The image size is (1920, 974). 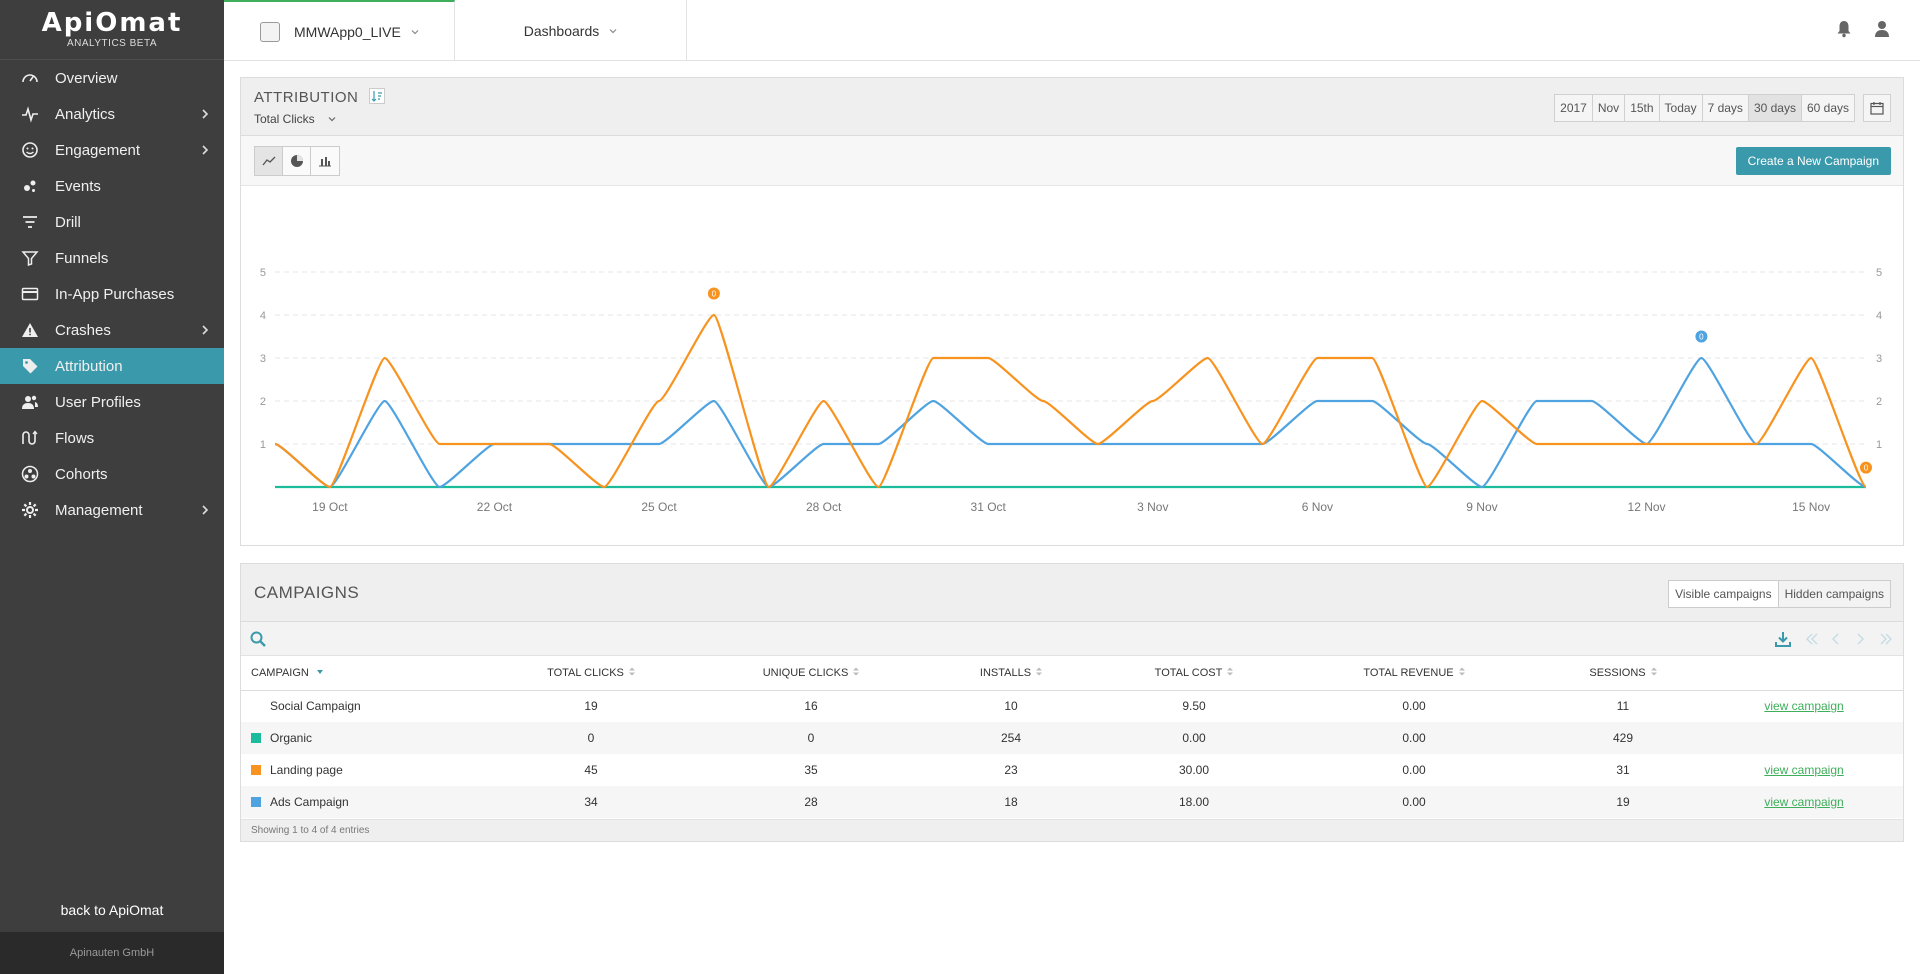 What do you see at coordinates (112, 366) in the screenshot?
I see `sidebar-item-attribution: Attribution` at bounding box center [112, 366].